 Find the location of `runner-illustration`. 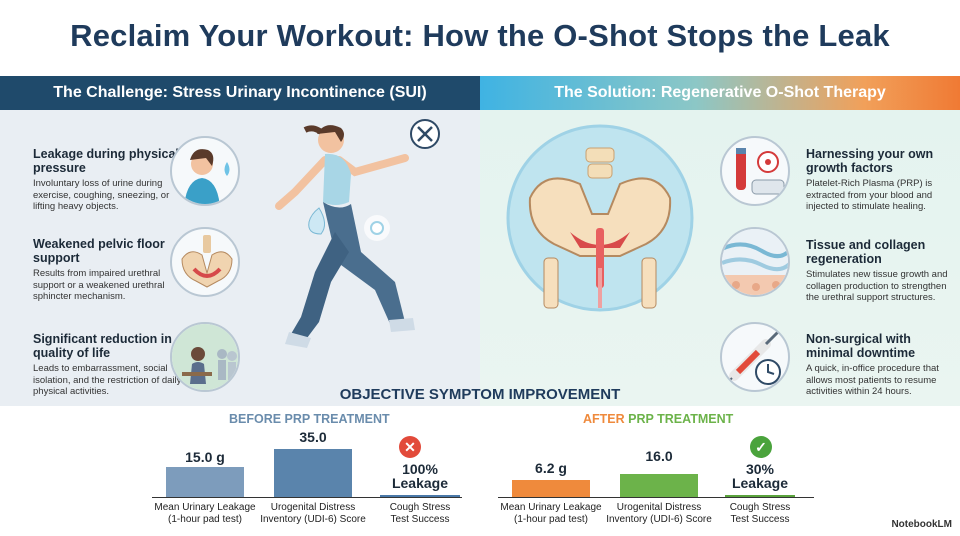

runner-illustration is located at coordinates (357, 233).